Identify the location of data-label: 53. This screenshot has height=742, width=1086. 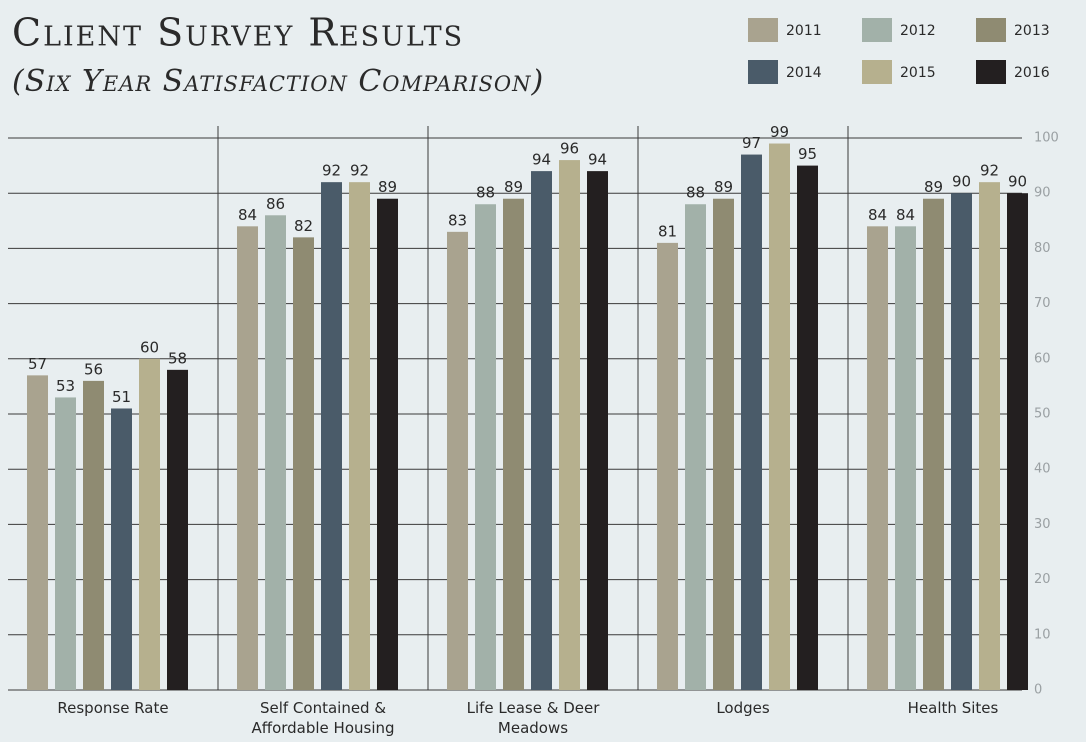
(65, 386).